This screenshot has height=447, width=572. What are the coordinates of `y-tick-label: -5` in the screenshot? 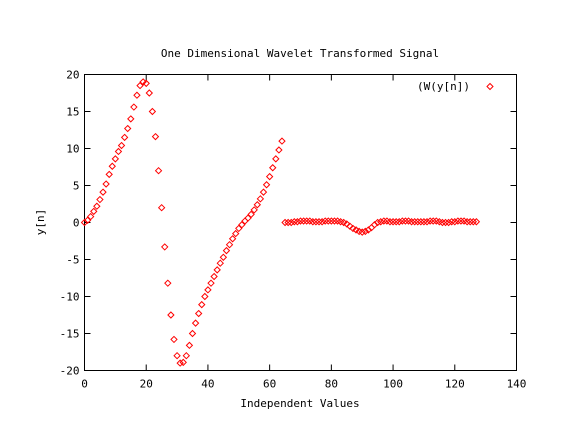 It's located at (72, 260).